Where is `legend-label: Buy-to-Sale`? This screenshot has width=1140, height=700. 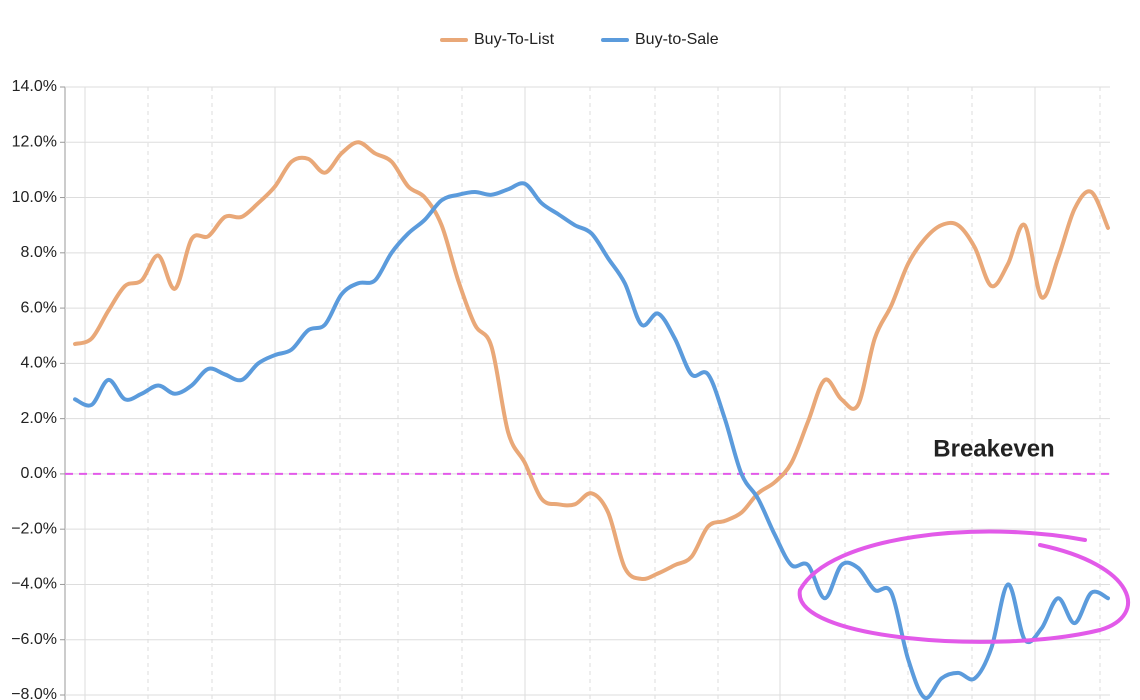 legend-label: Buy-to-Sale is located at coordinates (677, 39).